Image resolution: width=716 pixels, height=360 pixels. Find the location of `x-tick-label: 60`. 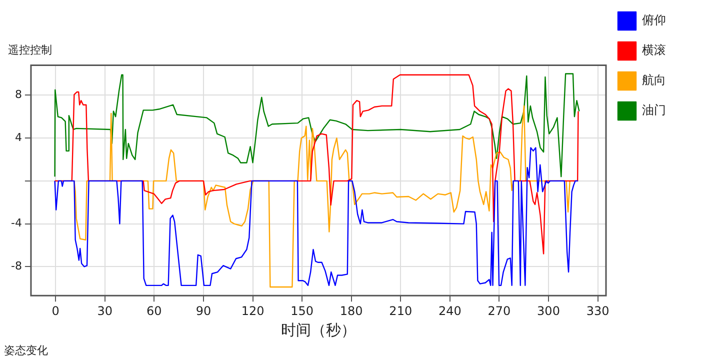

x-tick-label: 60 is located at coordinates (154, 311).